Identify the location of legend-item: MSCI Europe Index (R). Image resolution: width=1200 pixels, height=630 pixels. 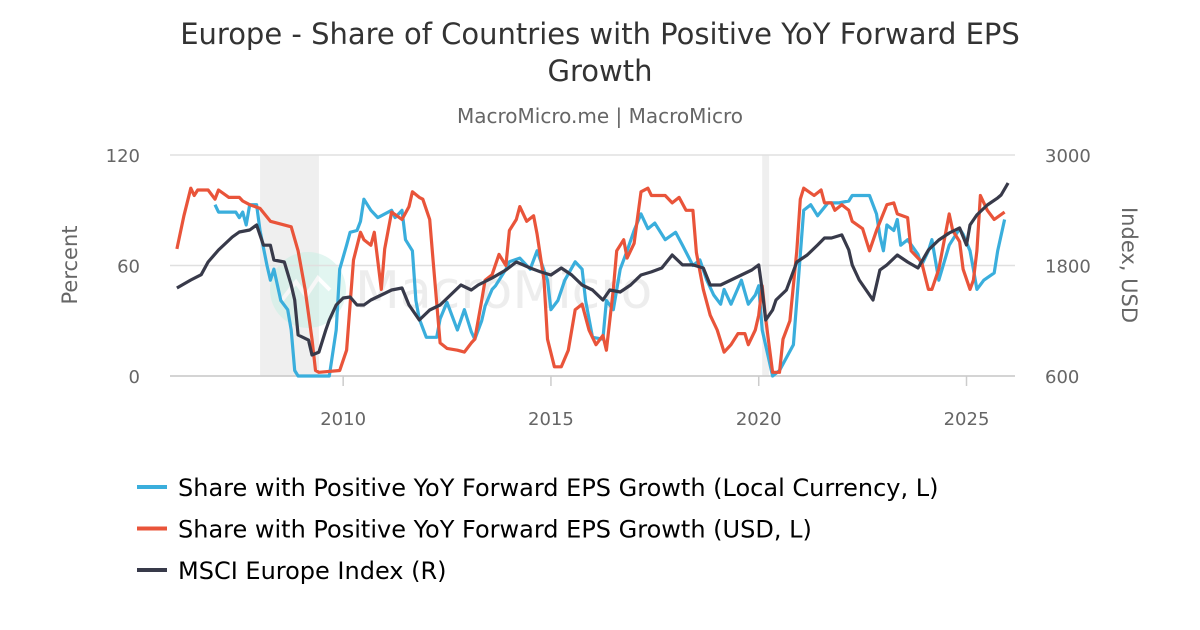
(292, 571).